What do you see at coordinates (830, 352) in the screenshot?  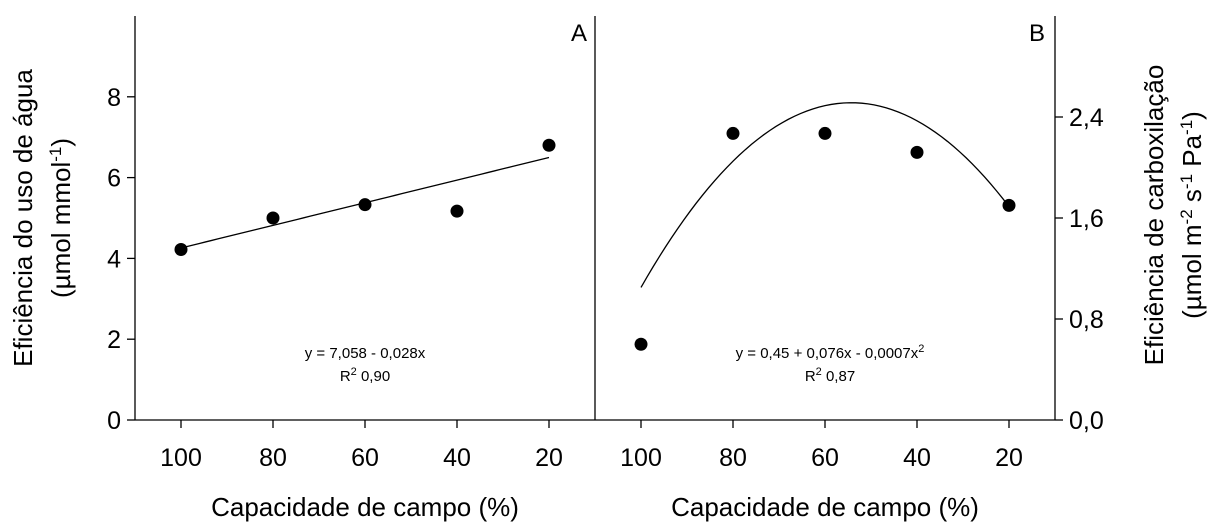 I see `panel-b-equation: y = 0,45 + 0,076x - 0,0007x2` at bounding box center [830, 352].